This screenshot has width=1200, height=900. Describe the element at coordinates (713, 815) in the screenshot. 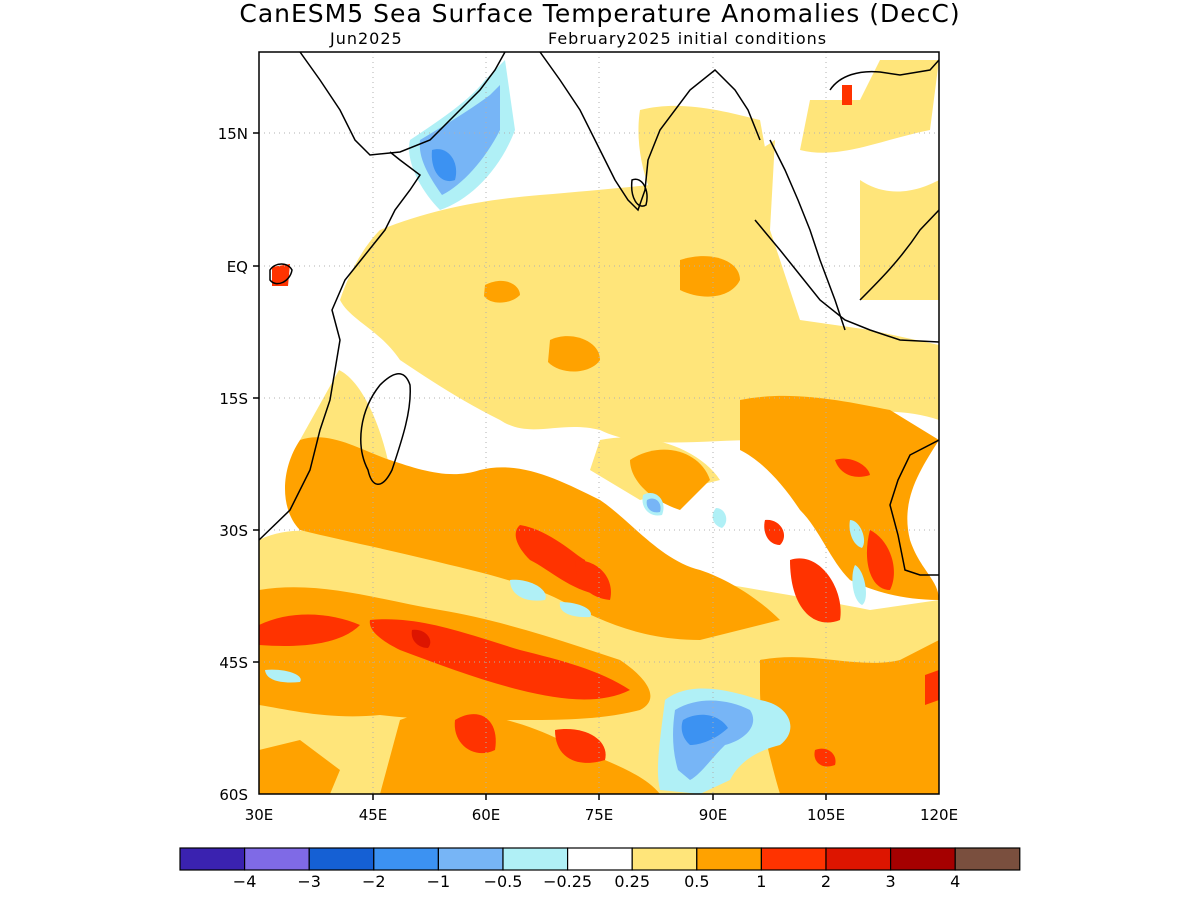

I see `lon-tick-label: 90E` at that location.